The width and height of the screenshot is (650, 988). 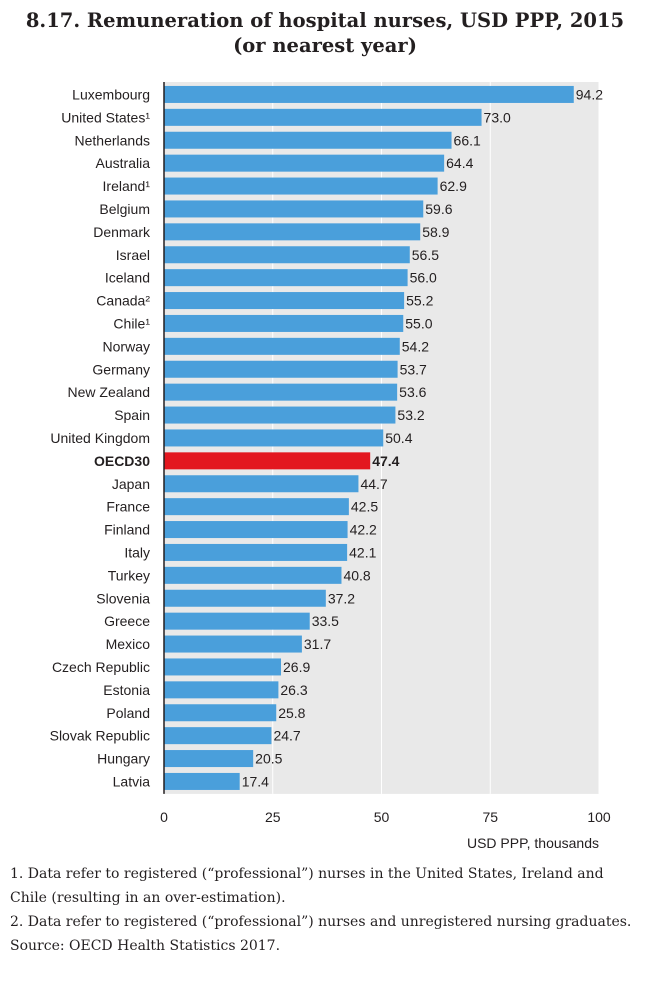 I want to click on category-label: Italy, so click(x=137, y=552).